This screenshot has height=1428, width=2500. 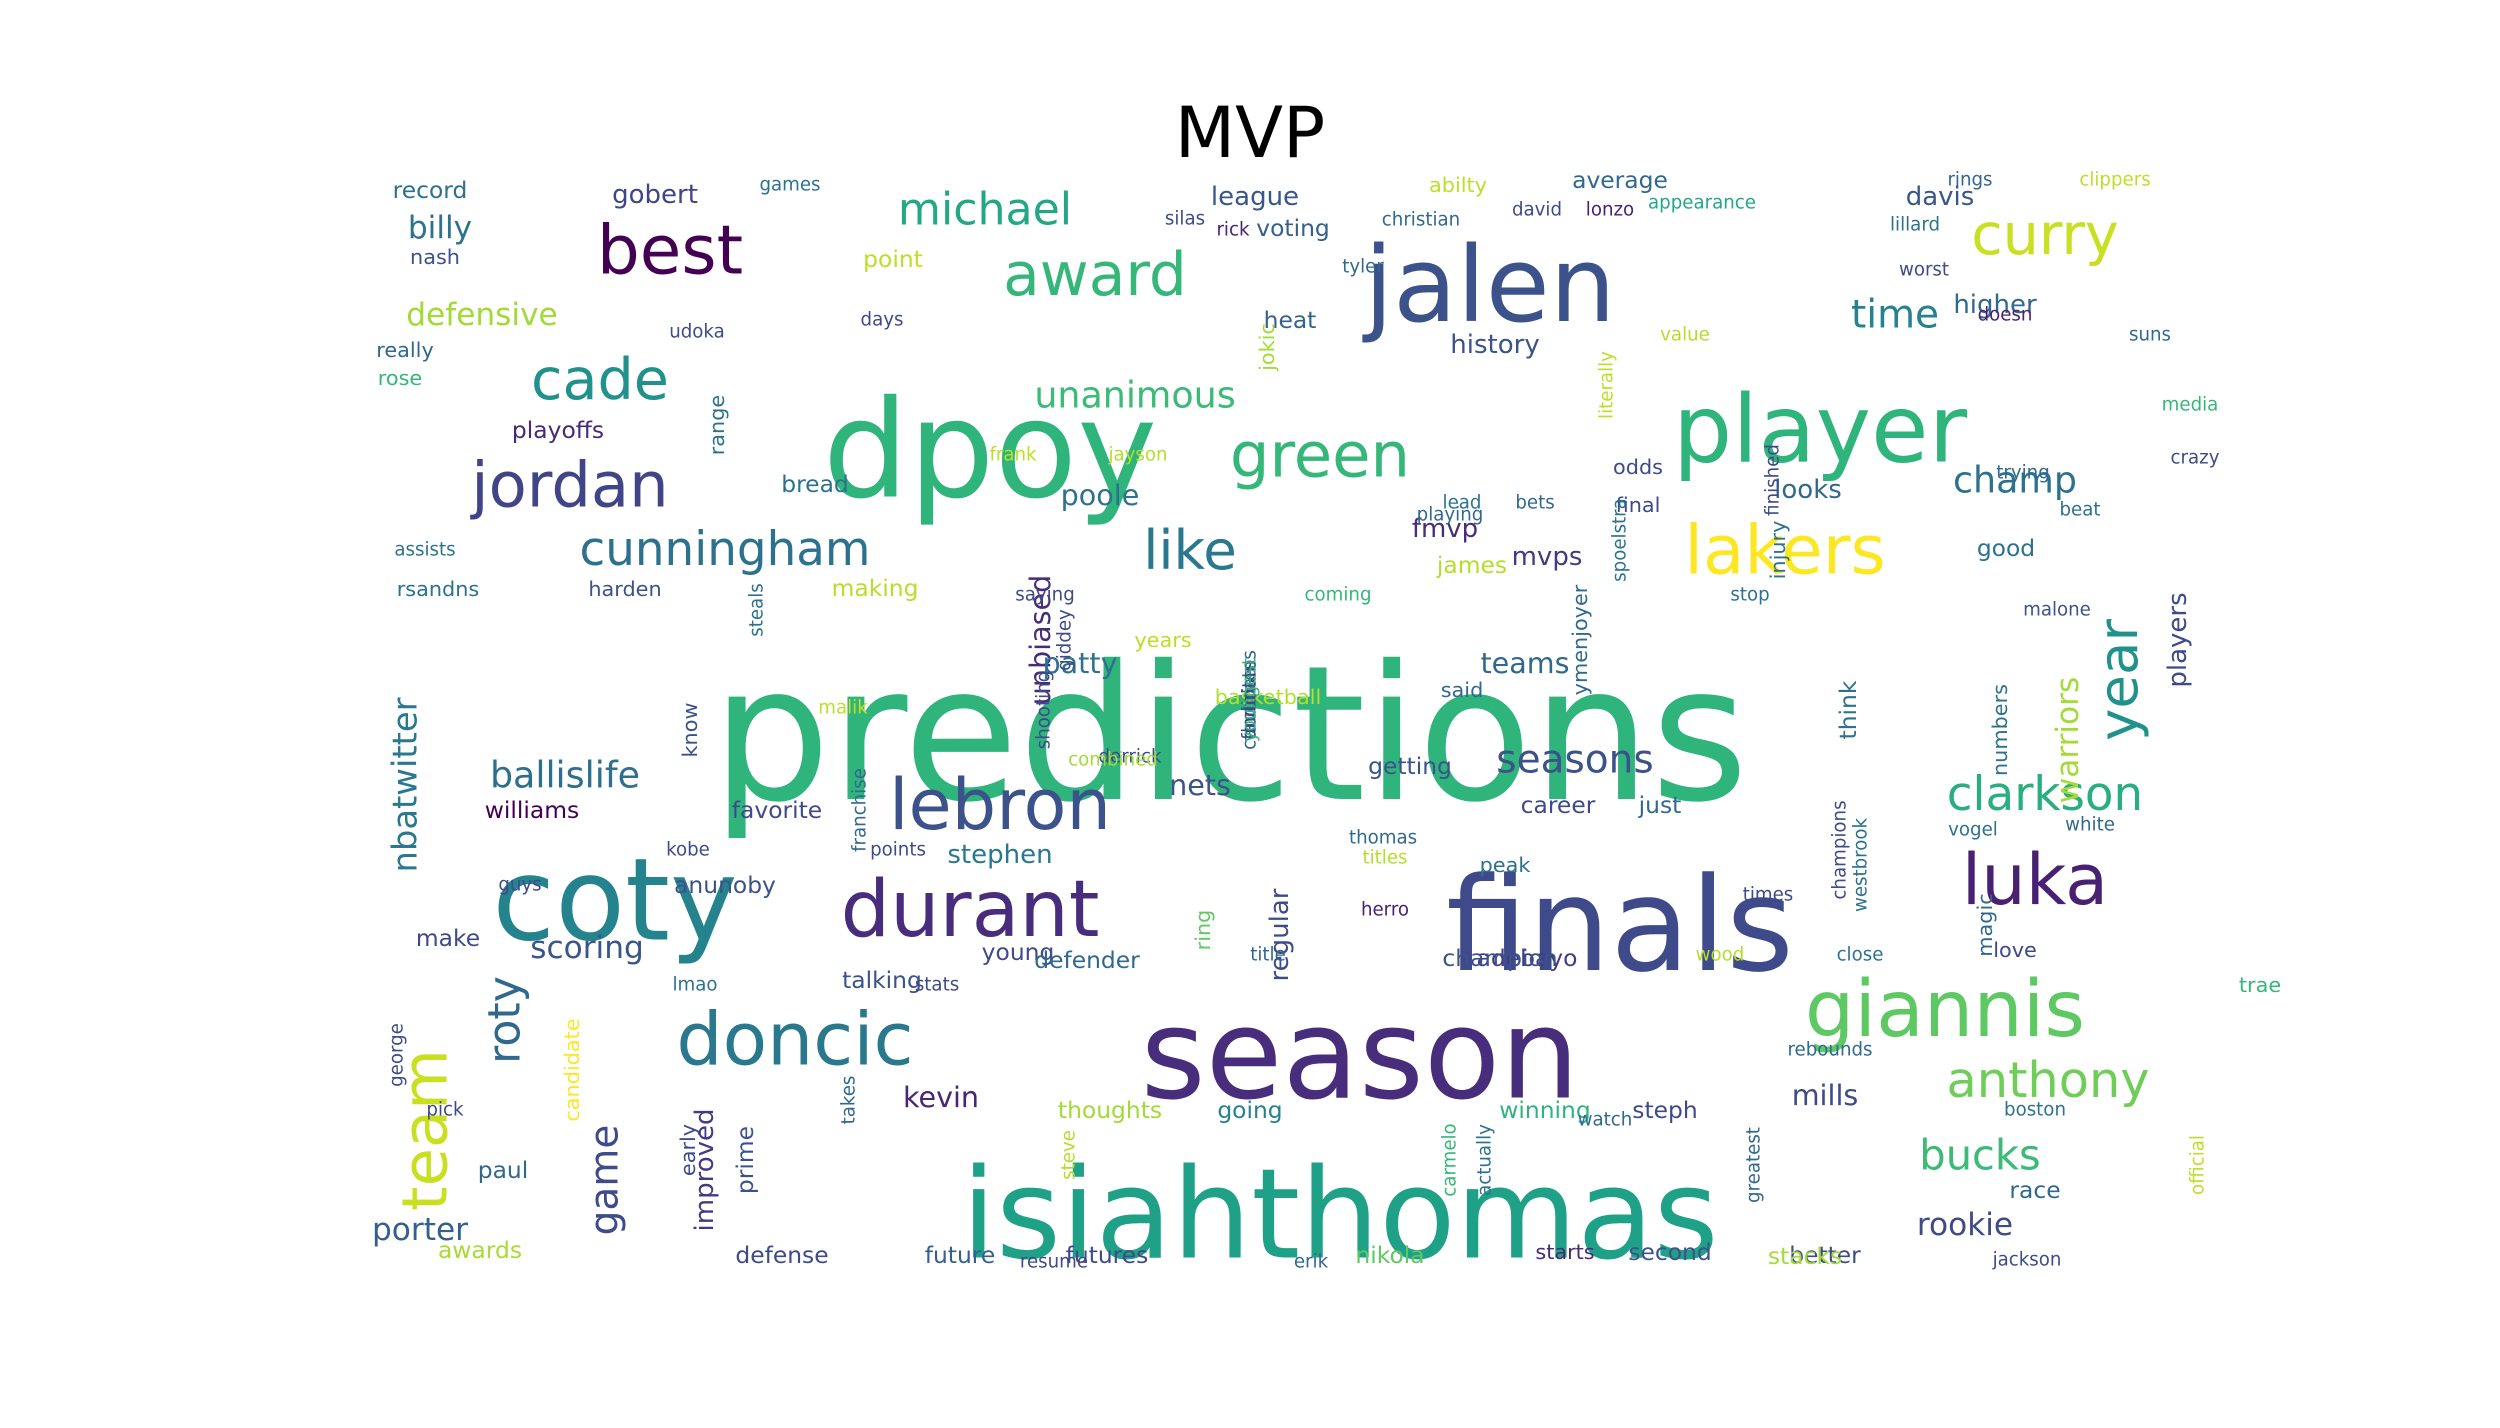 I want to click on word-rings: rings, so click(x=1969, y=180).